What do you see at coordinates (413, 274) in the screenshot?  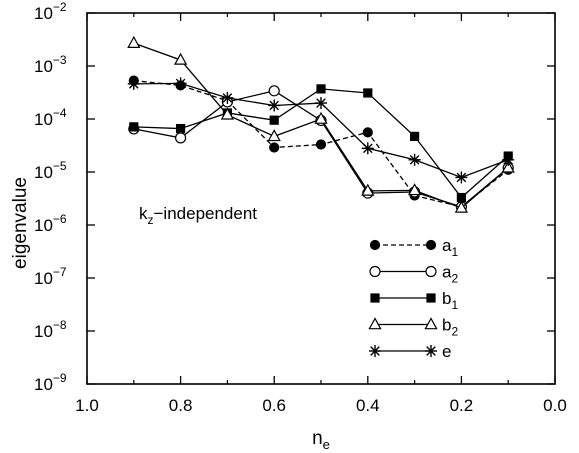 I see `legend-entry-a2: a2` at bounding box center [413, 274].